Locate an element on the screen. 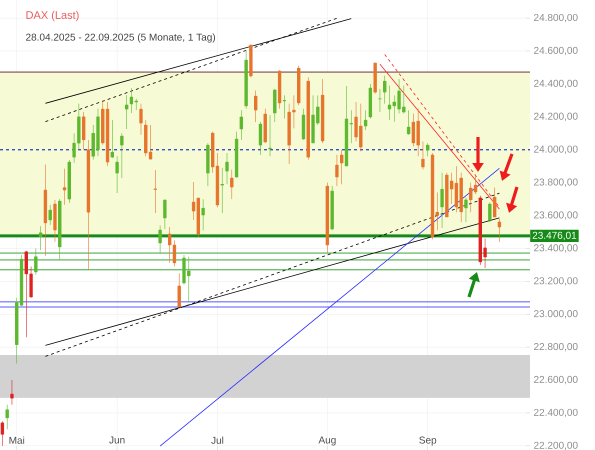  x-tick-label: Aug is located at coordinates (327, 441).